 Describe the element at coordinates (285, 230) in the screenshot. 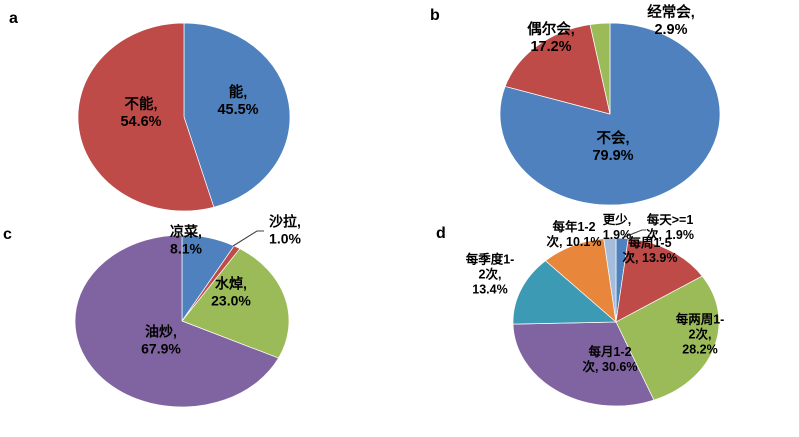

I see `pie-c-label-1: 沙拉, 1.0%` at that location.